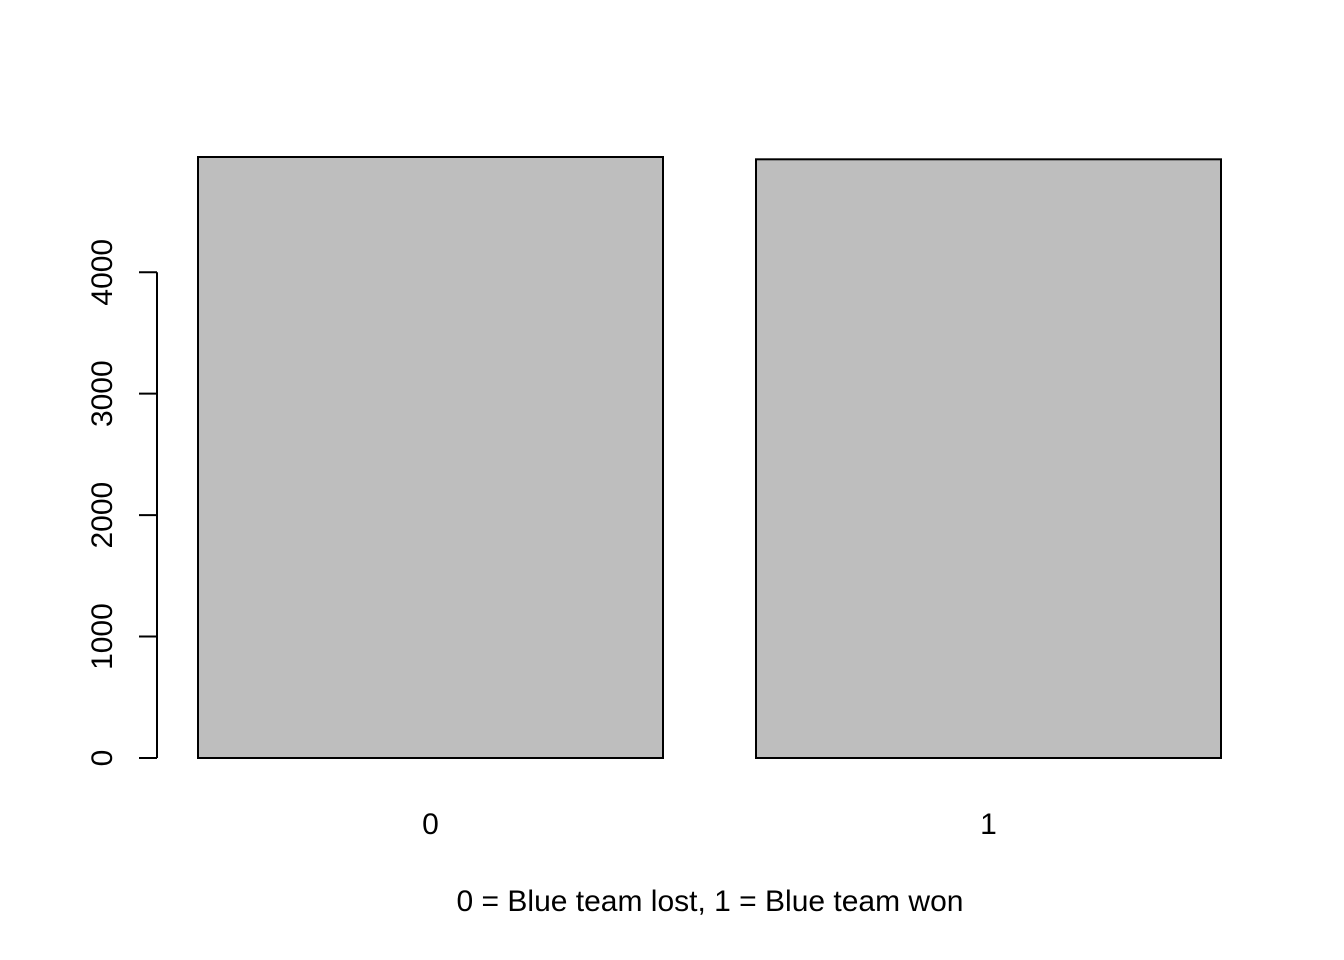  Describe the element at coordinates (710, 901) in the screenshot. I see `x-axis-title: 0 = Blue team lost, 1 = Blue team won` at that location.